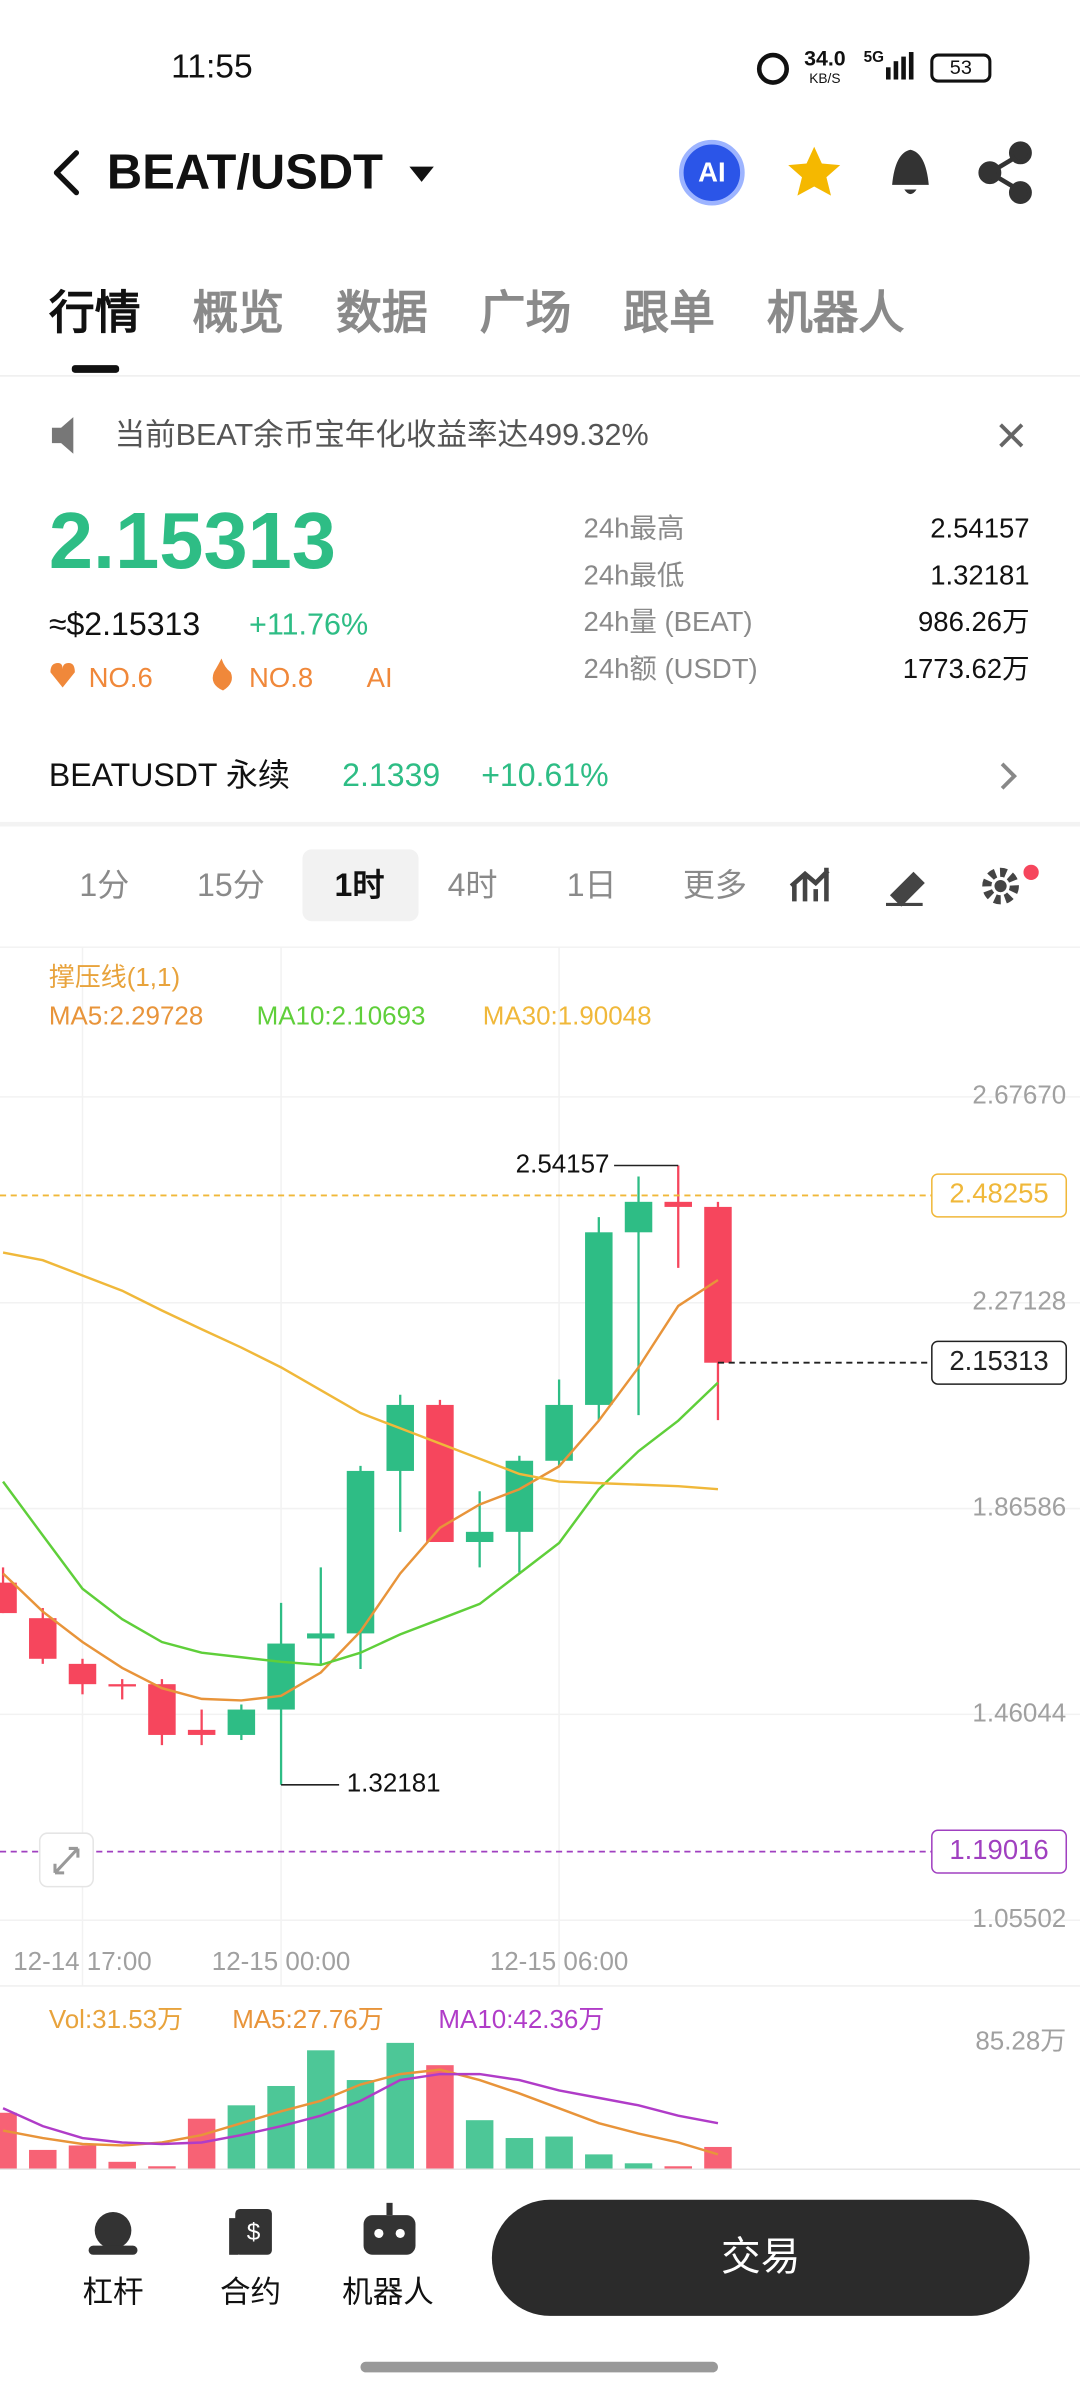  Describe the element at coordinates (95, 369) in the screenshot. I see `tab-underline` at that location.